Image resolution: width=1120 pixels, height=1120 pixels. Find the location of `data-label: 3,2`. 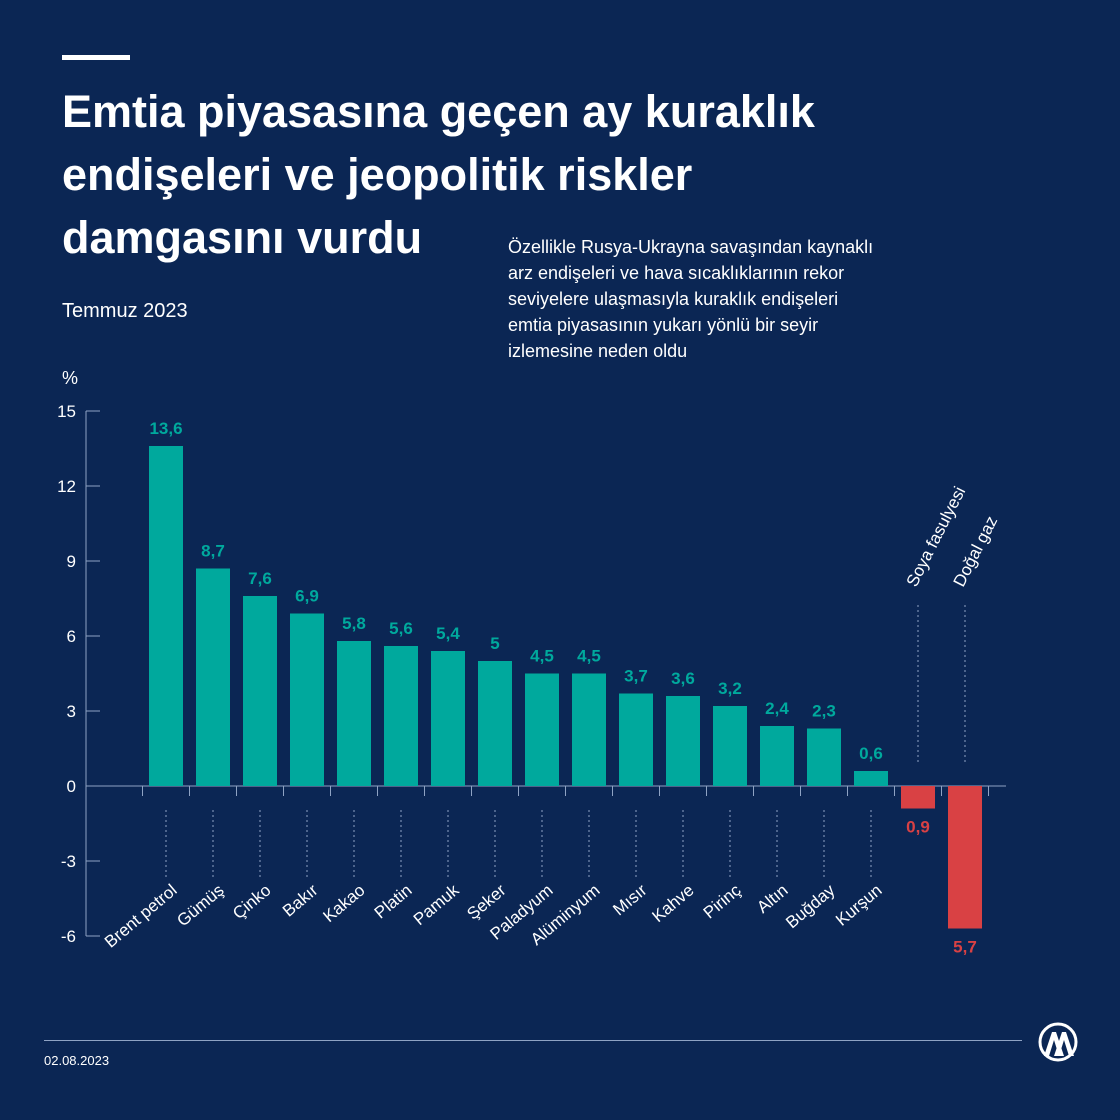

data-label: 3,2 is located at coordinates (730, 688).